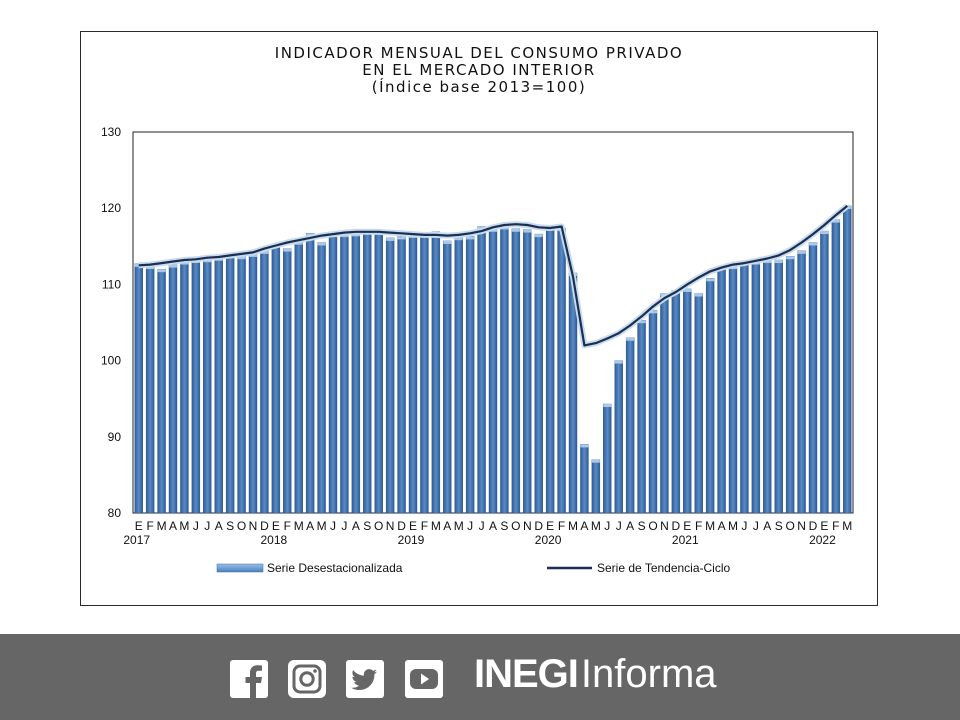 This screenshot has height=720, width=960. I want to click on instagram-icon, so click(307, 679).